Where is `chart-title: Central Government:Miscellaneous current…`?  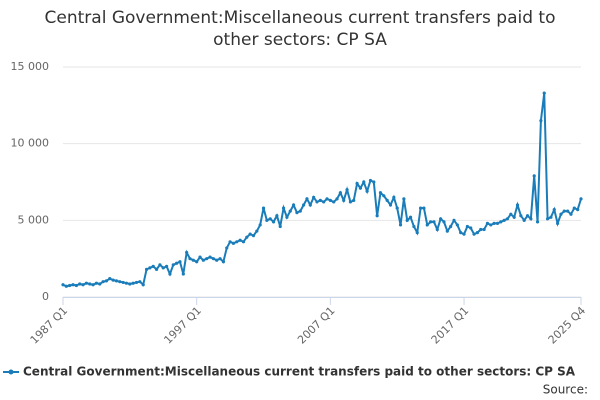
chart-title: Central Government:Miscellaneous current… is located at coordinates (300, 18).